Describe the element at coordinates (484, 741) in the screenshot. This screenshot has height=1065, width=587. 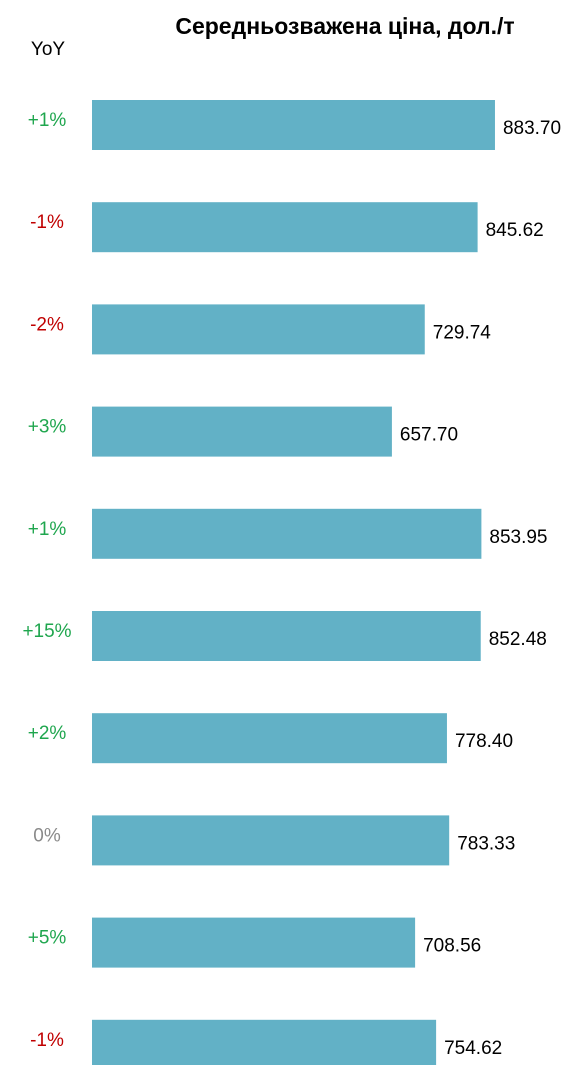
I see `value-label: 778.40` at that location.